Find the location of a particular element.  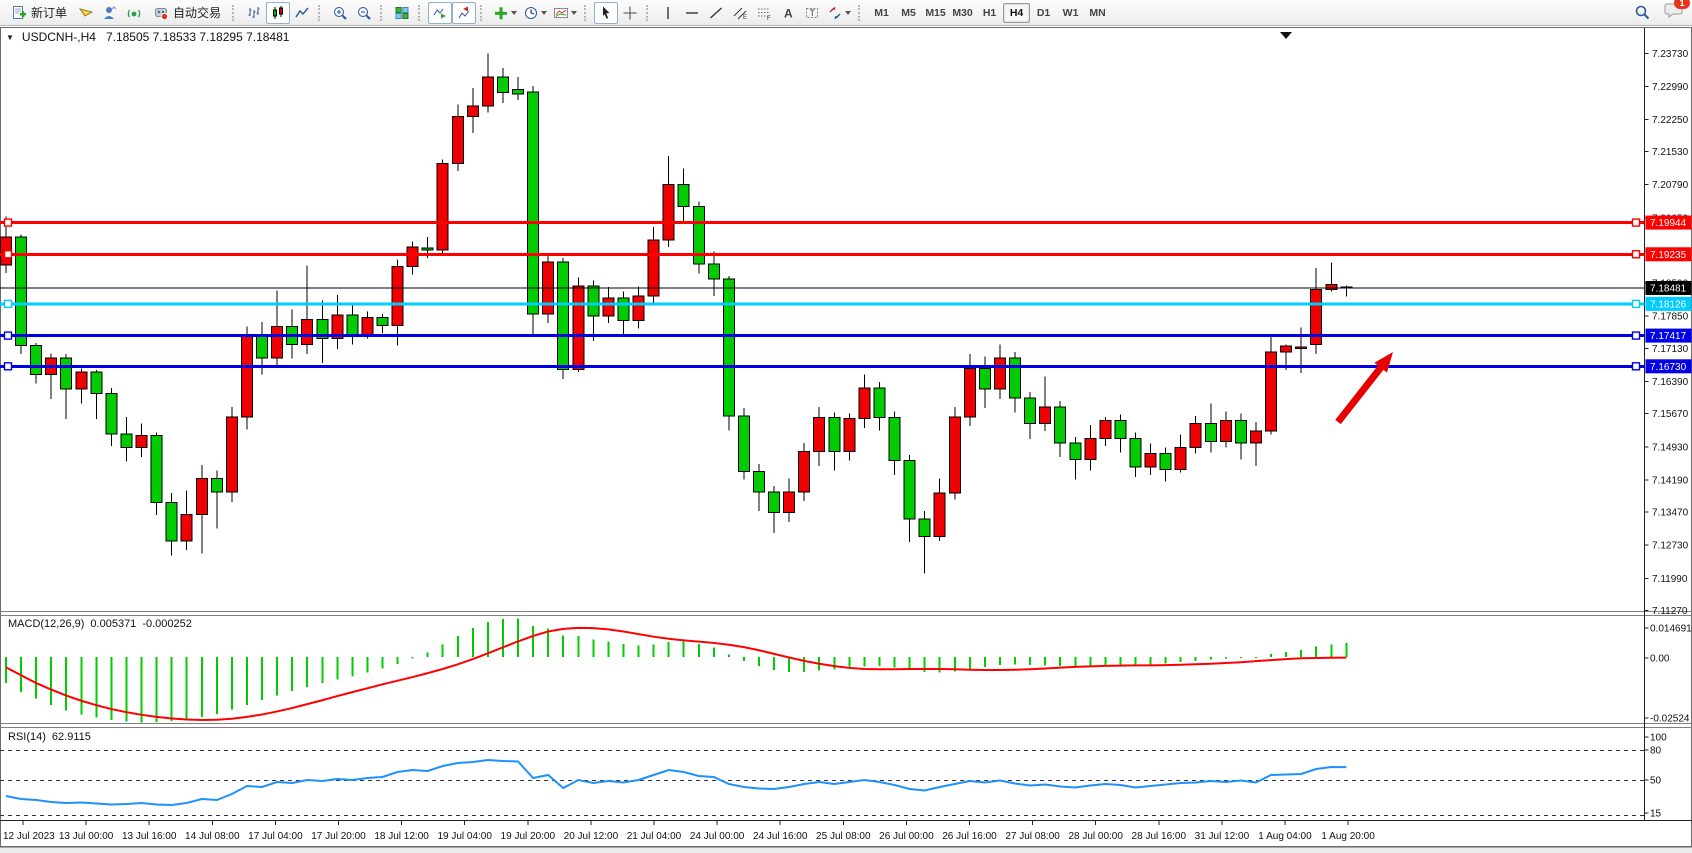

rsi-layer is located at coordinates (676, 782).